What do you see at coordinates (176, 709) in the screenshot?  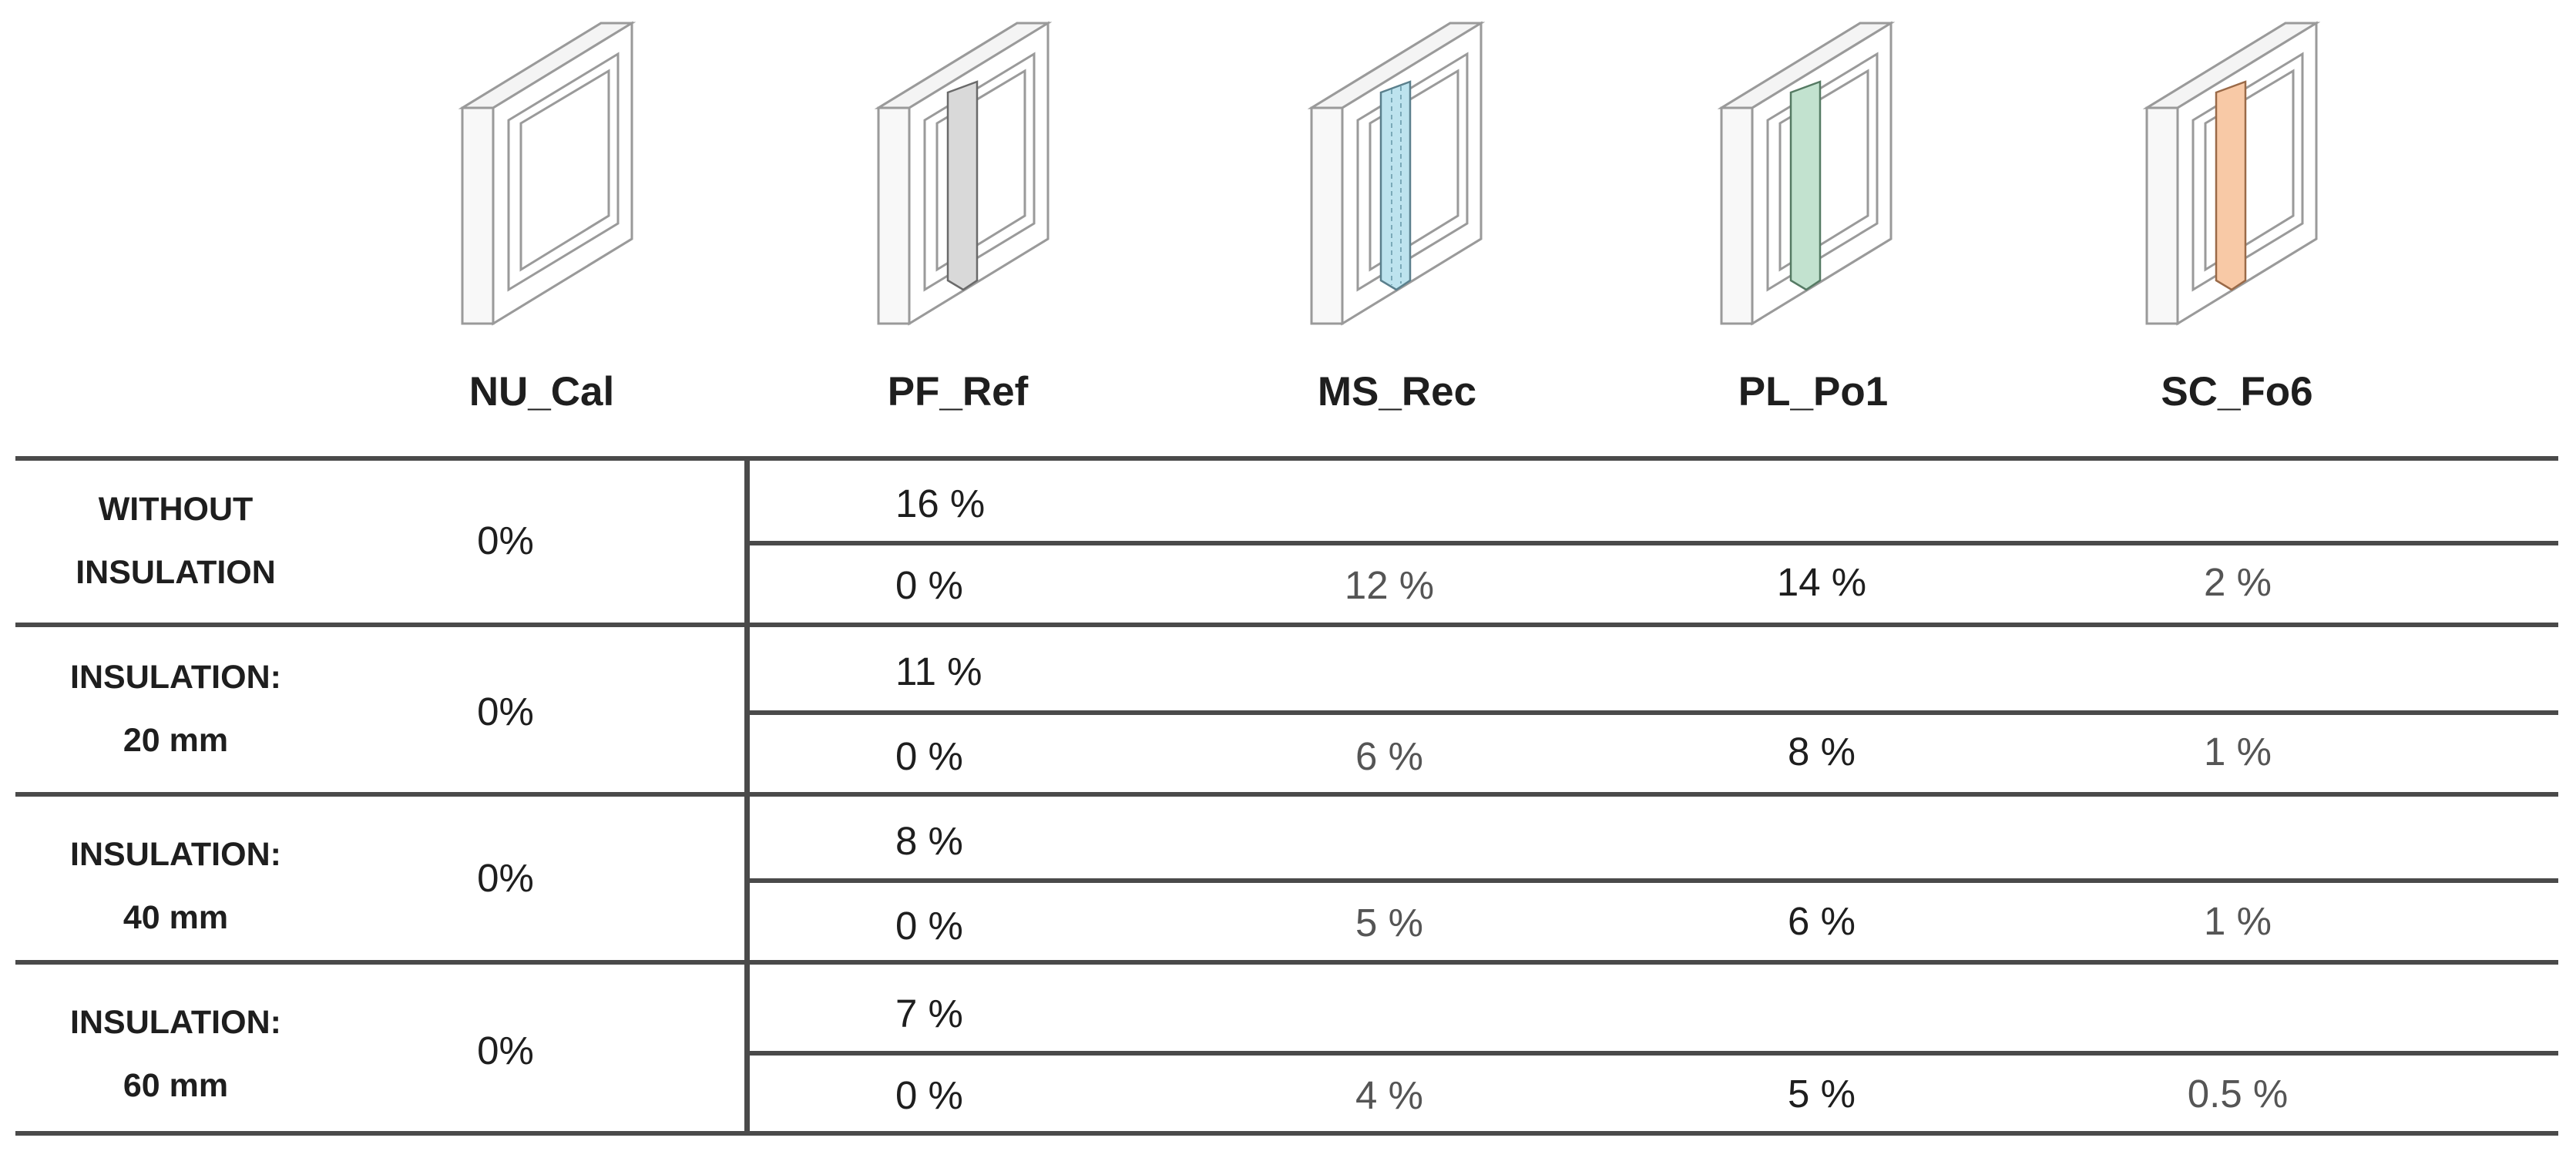 I see `row-label-insulation-20mm: INSULATION: 20 mm` at bounding box center [176, 709].